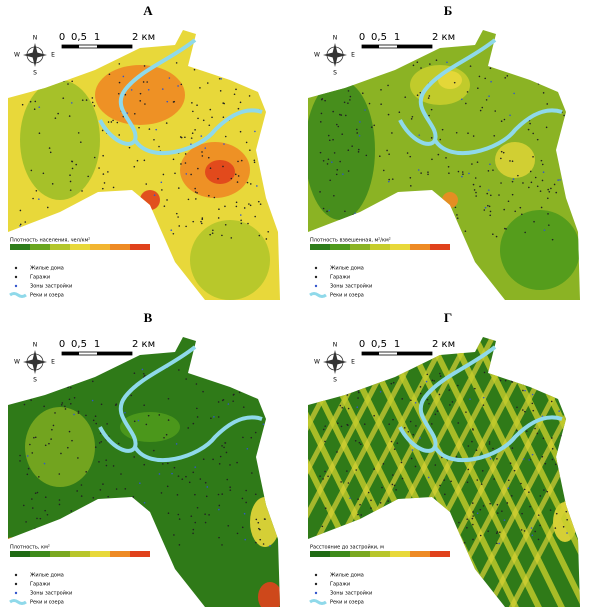  What do you see at coordinates (347, 547) in the screenshot?
I see `legend-title: Расстояние до застройки, м` at bounding box center [347, 547].